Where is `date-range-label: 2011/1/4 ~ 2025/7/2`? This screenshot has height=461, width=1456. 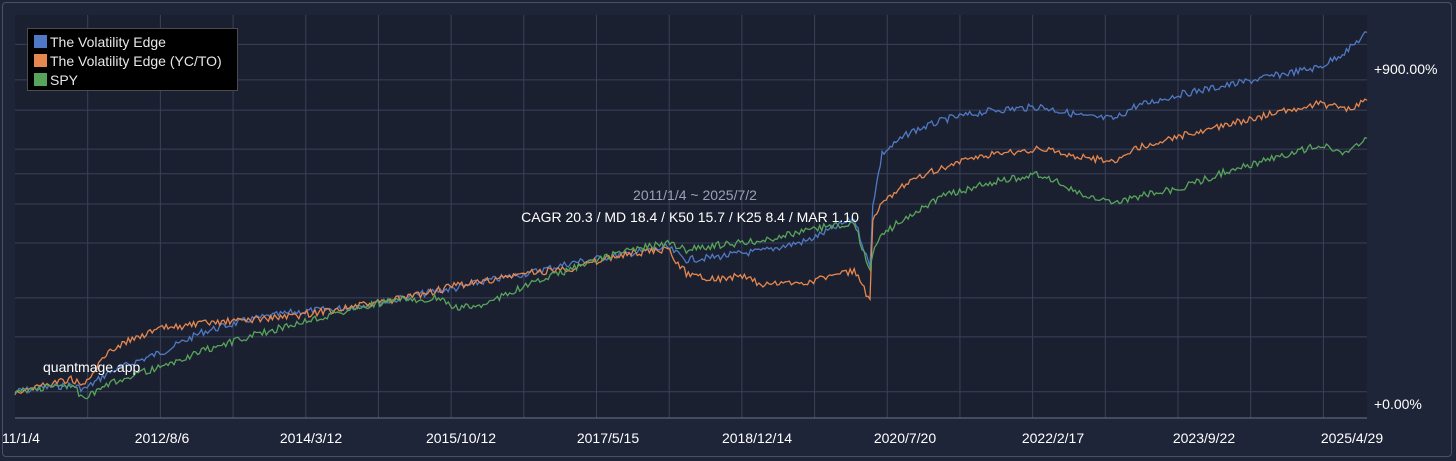 date-range-label: 2011/1/4 ~ 2025/7/2 is located at coordinates (695, 195).